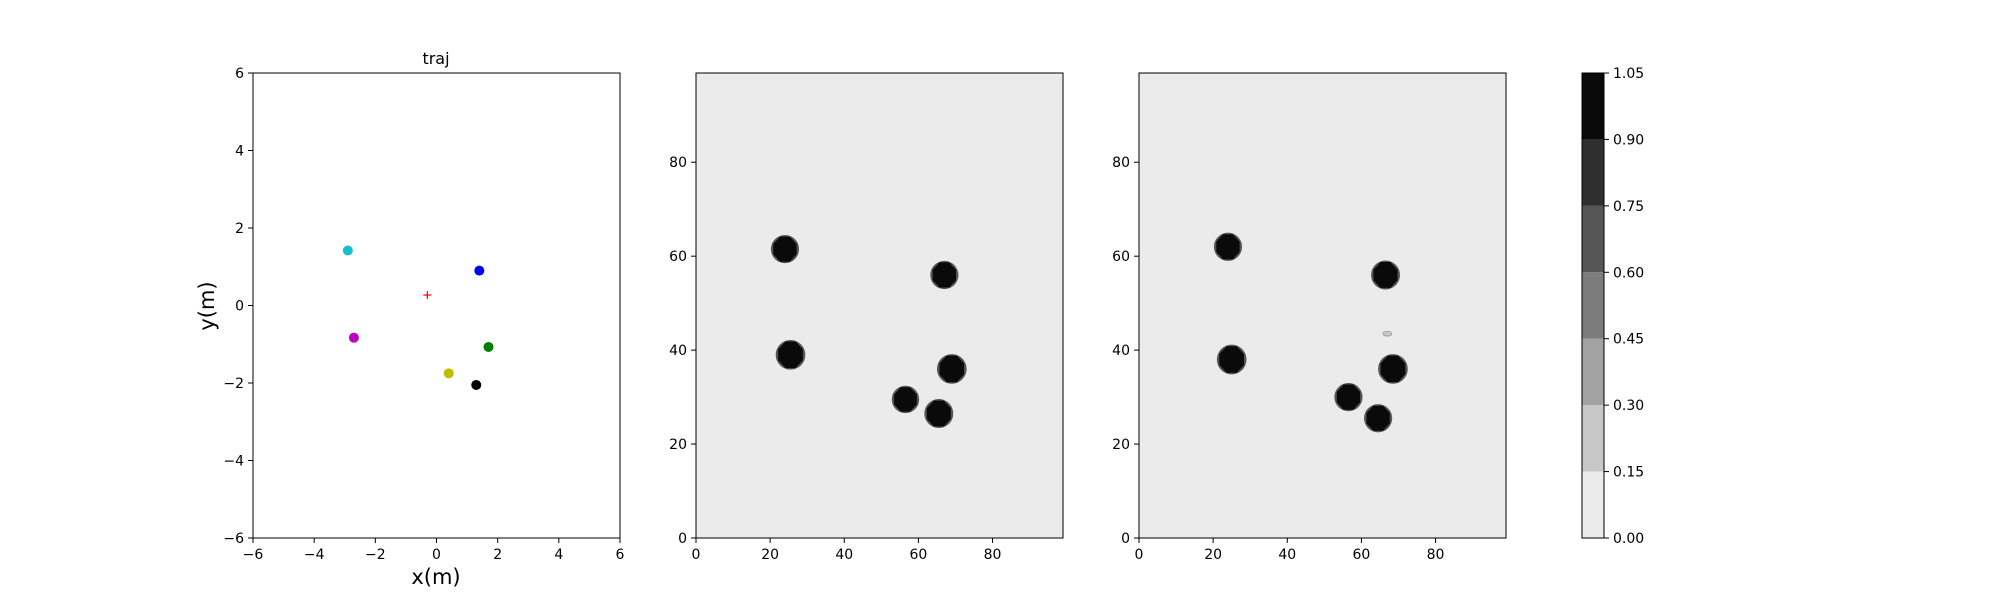 The width and height of the screenshot is (2000, 600). What do you see at coordinates (1213, 555) in the screenshot?
I see `p2-xtick-label: 20` at bounding box center [1213, 555].